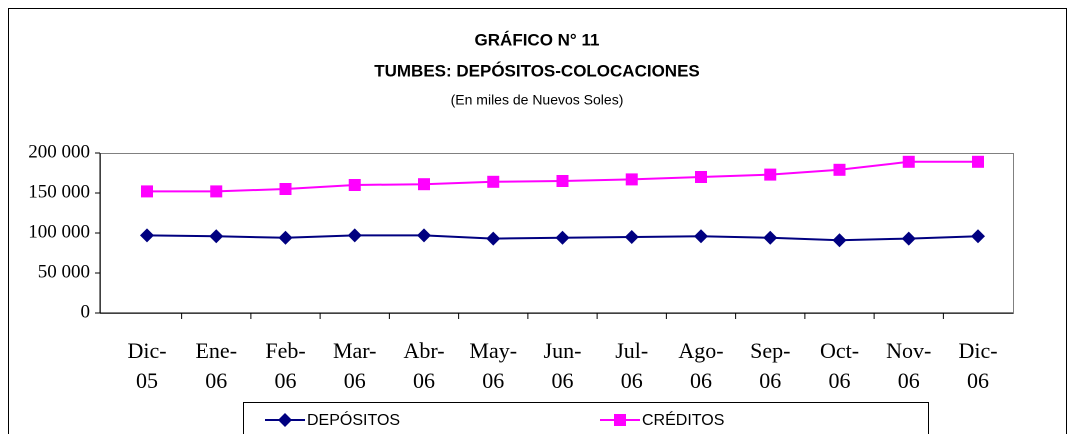 This screenshot has height=434, width=1074. What do you see at coordinates (683, 419) in the screenshot?
I see `legend-label: CRÉDITOS` at bounding box center [683, 419].